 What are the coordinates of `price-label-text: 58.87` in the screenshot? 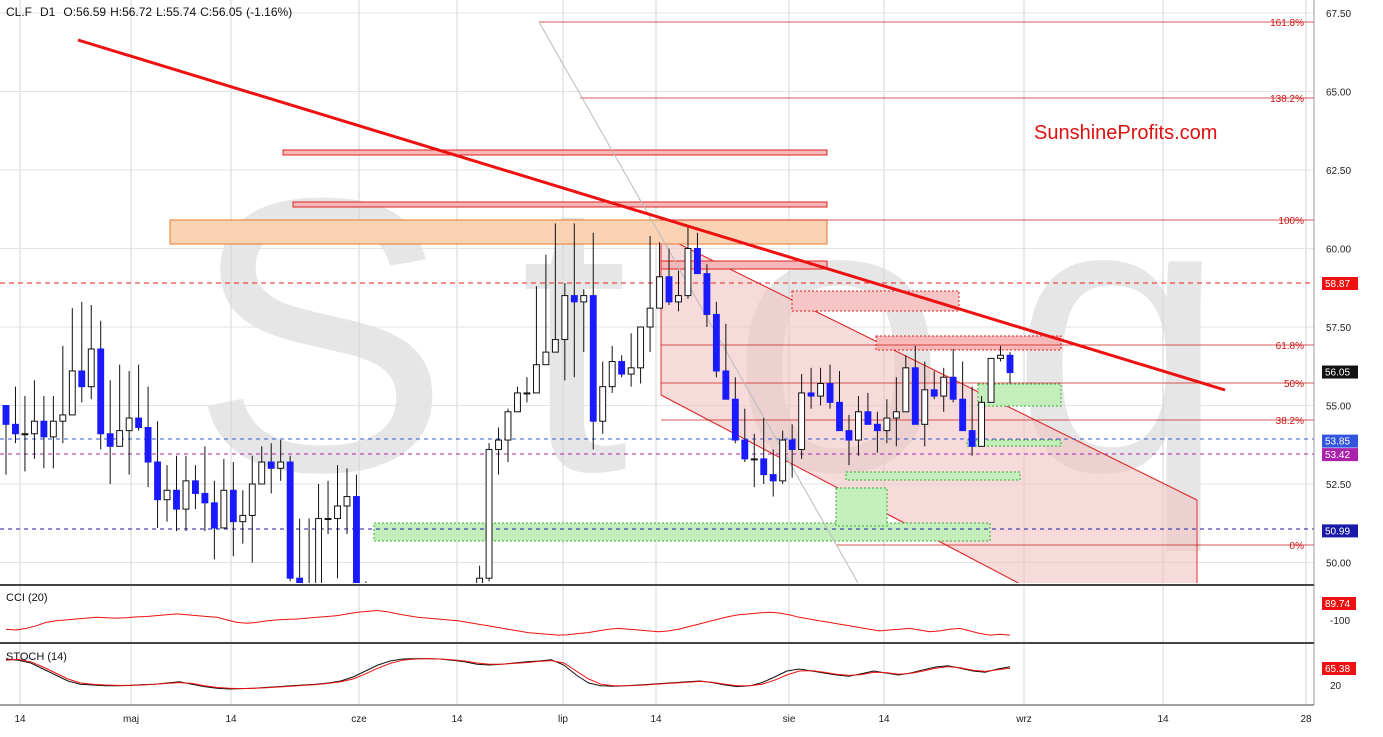 It's located at (1337, 284).